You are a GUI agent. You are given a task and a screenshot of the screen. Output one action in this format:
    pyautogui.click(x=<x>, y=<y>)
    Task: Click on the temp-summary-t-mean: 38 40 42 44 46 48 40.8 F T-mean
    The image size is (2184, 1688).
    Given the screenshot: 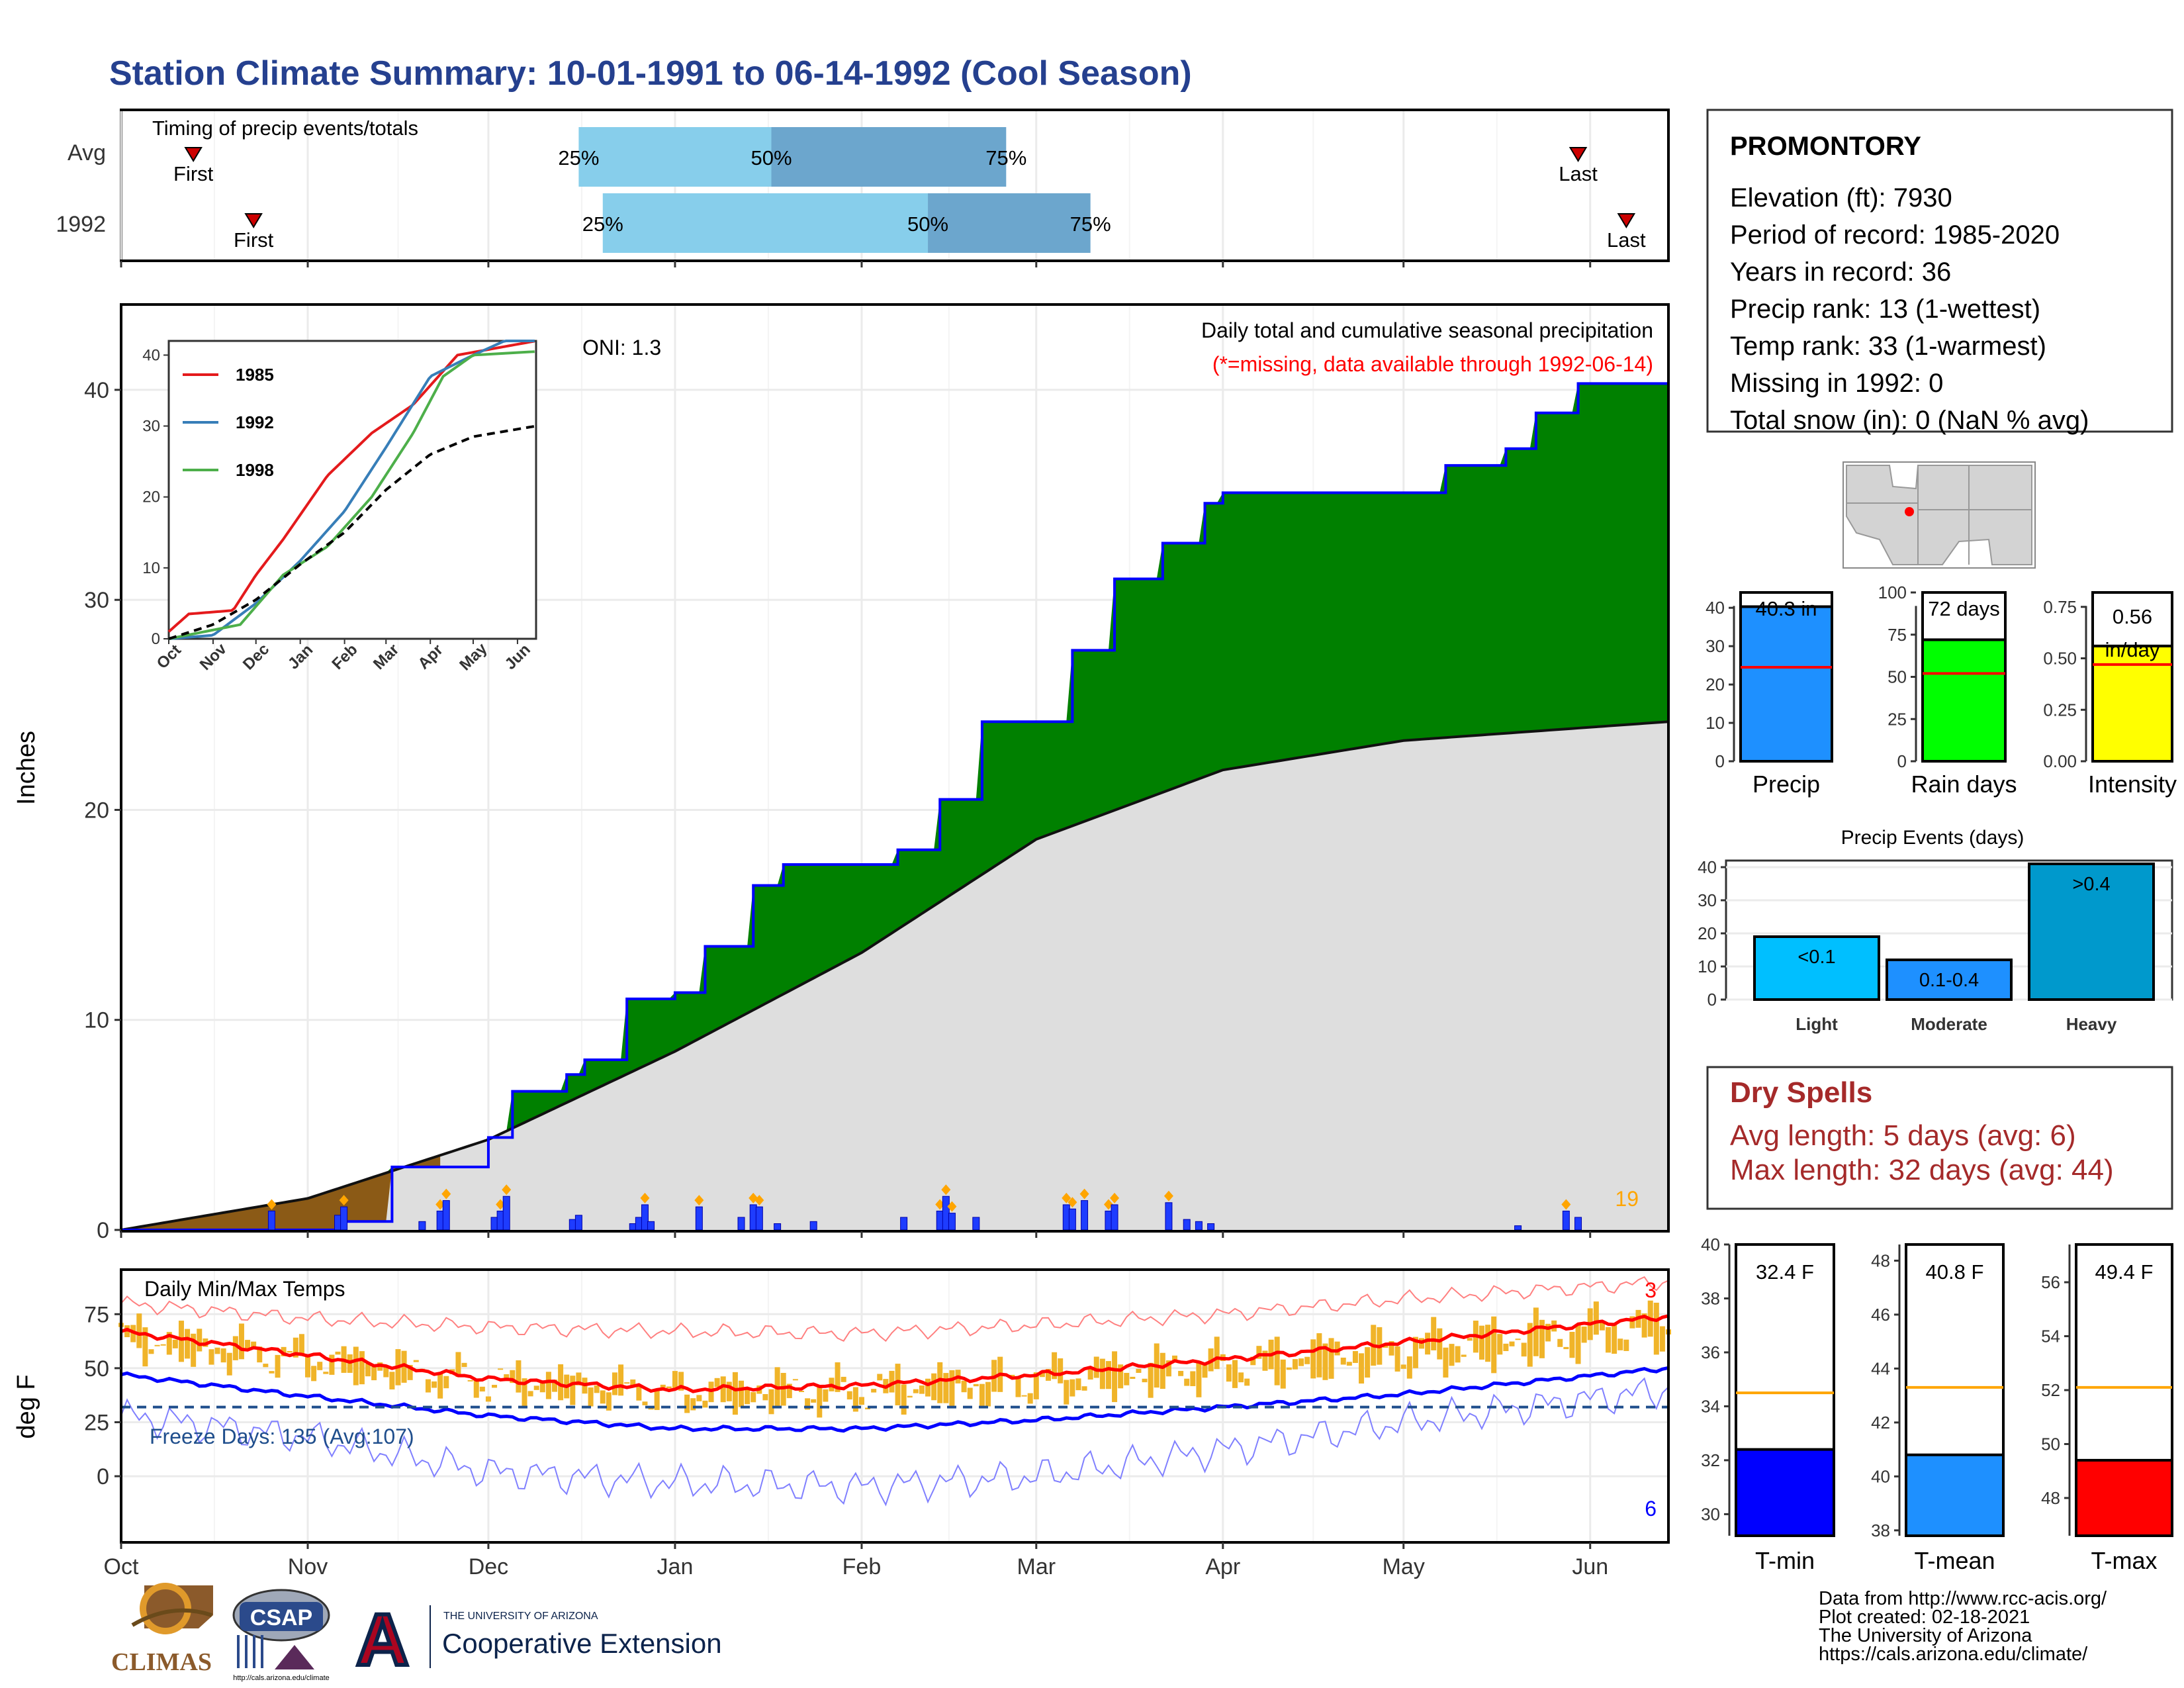 What is the action you would take?
    pyautogui.click(x=1938, y=1408)
    